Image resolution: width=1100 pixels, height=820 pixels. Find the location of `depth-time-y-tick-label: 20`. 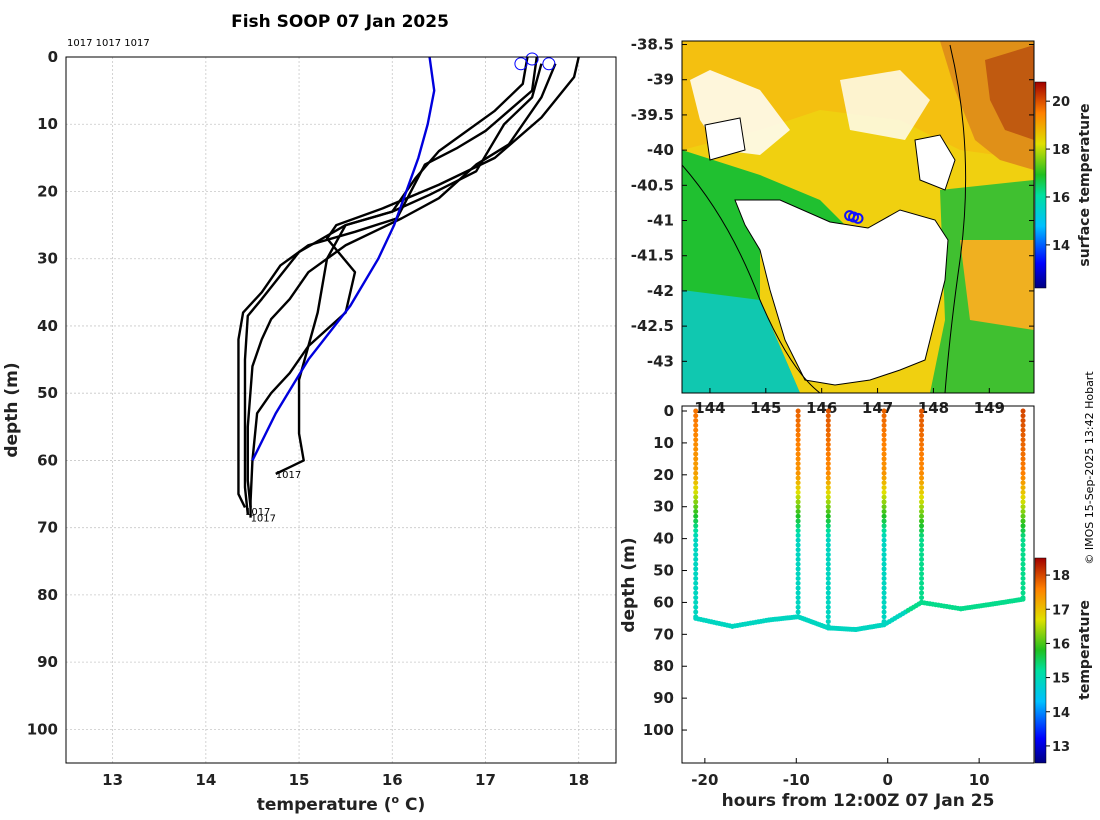

depth-time-y-tick-label: 20 is located at coordinates (663, 475).